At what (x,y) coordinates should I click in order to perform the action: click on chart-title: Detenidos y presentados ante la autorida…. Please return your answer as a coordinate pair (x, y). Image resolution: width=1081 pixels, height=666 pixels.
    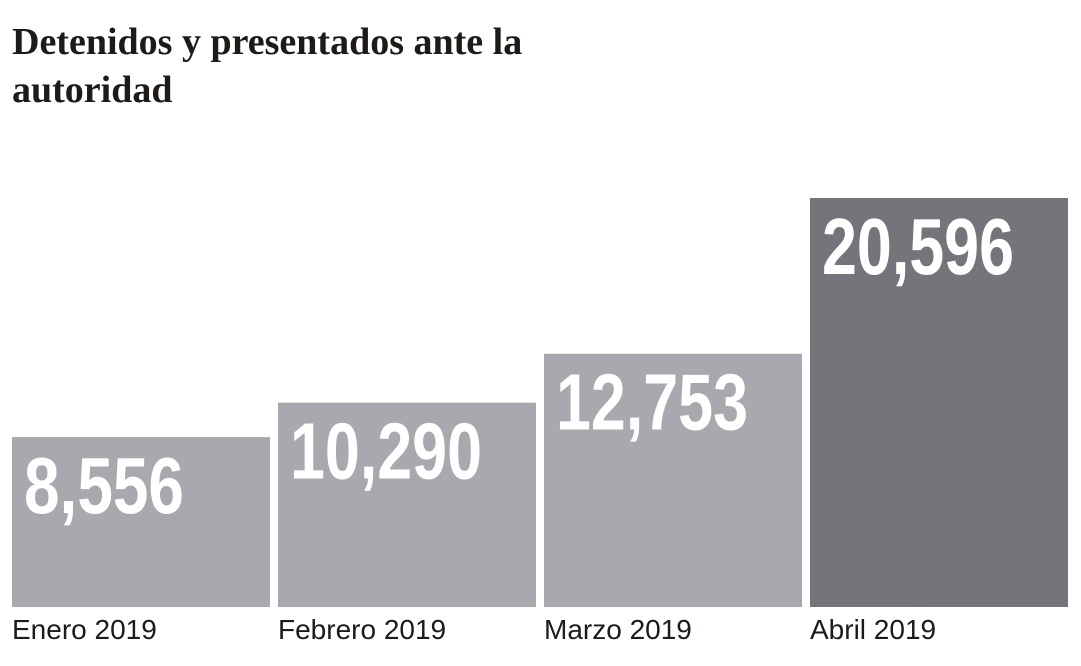
    Looking at the image, I should click on (267, 66).